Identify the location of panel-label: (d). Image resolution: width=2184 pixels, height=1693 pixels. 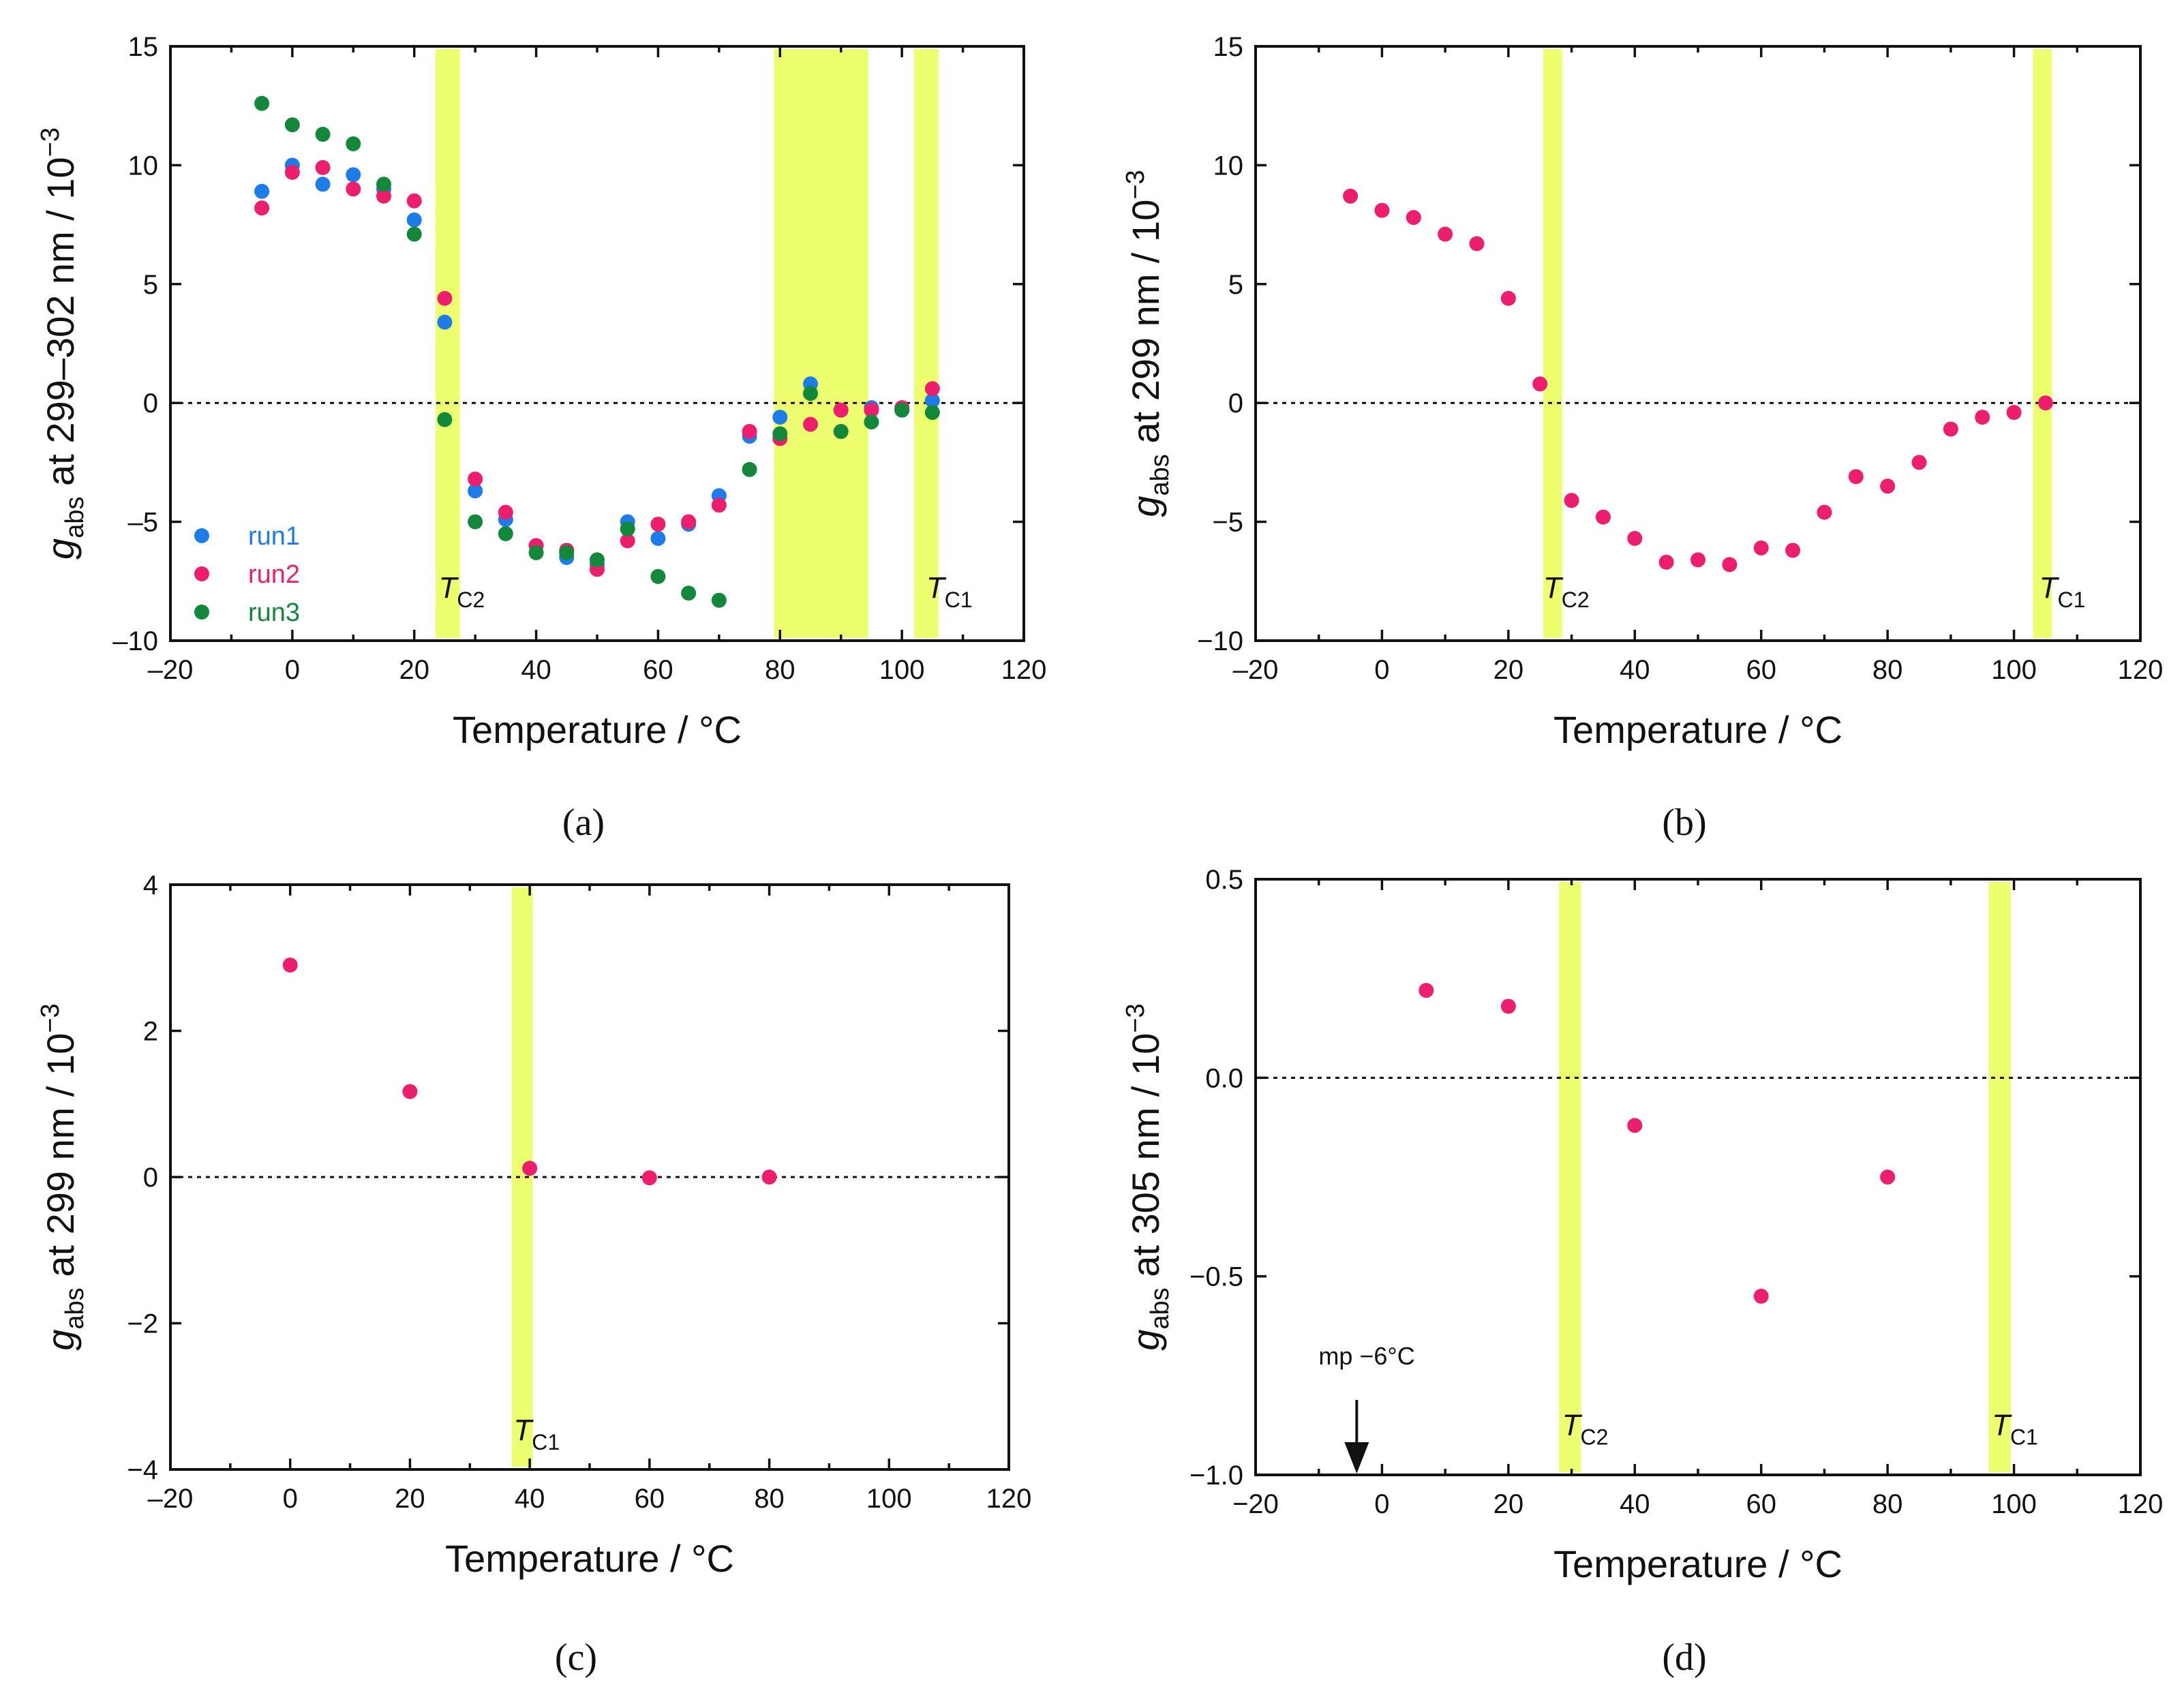
(1684, 1658).